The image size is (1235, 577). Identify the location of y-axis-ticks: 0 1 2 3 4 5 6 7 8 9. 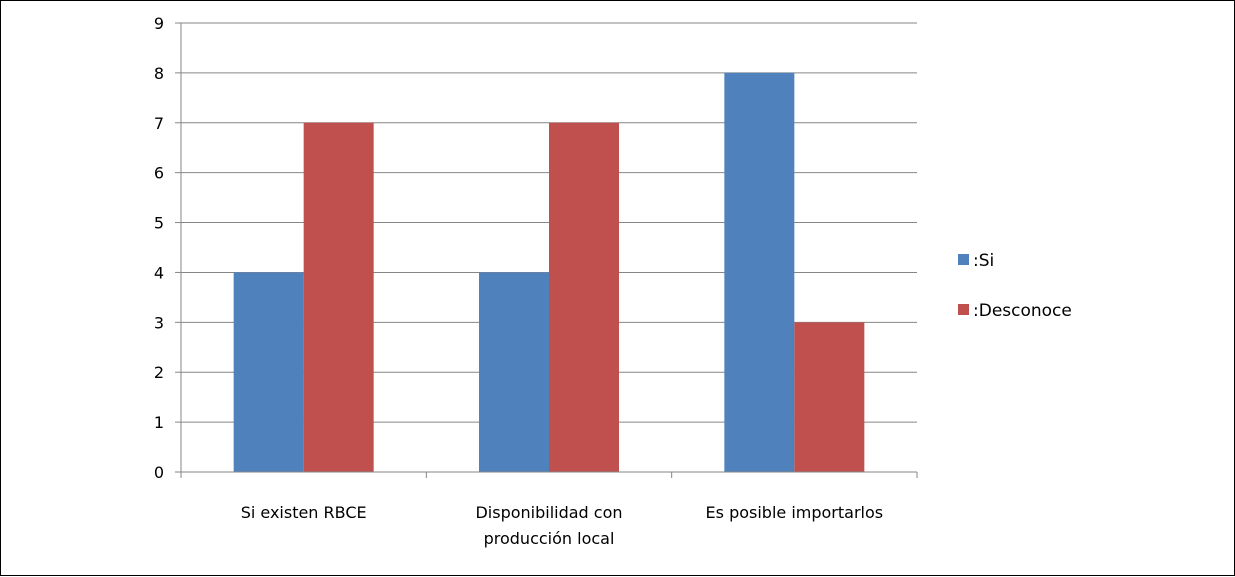
(167, 248).